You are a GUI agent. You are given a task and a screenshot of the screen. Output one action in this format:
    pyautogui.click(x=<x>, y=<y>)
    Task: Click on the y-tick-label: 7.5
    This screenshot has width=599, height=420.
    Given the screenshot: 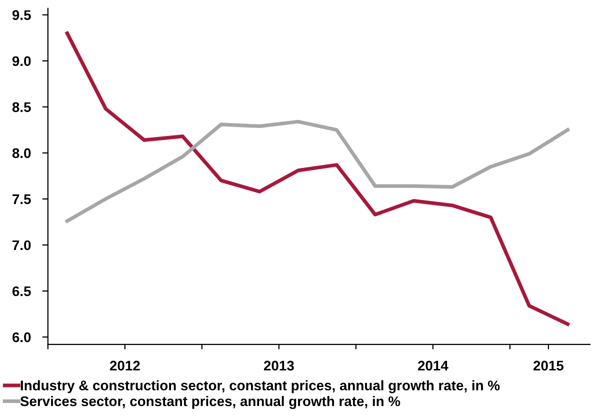 What is the action you would take?
    pyautogui.click(x=21, y=199)
    